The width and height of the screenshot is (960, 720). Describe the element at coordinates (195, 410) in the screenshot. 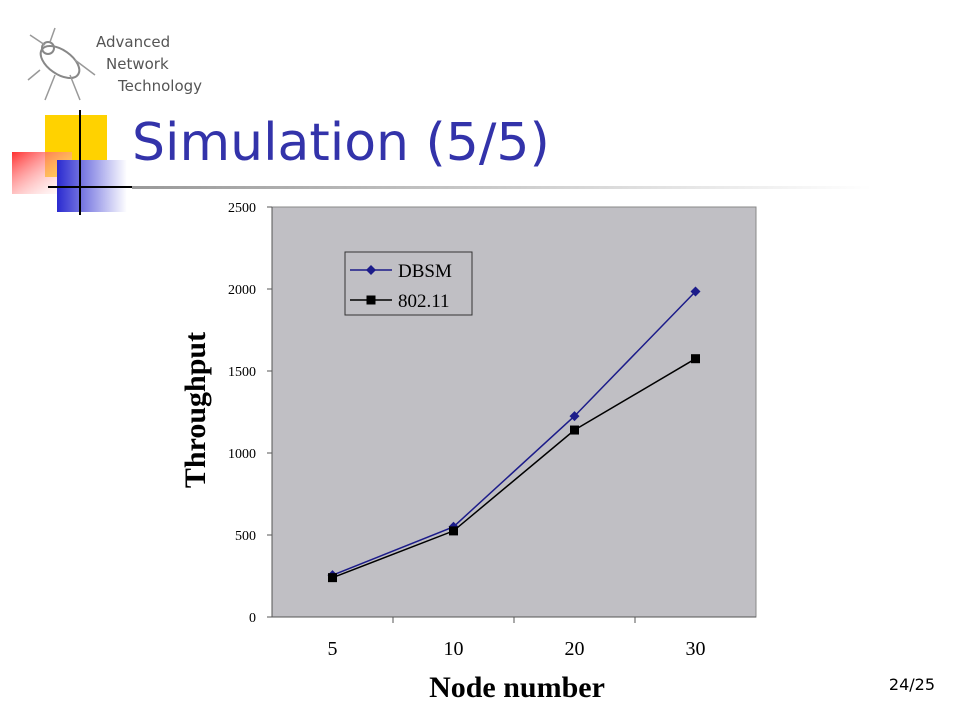

I see `y-axis-title: Throughput` at that location.